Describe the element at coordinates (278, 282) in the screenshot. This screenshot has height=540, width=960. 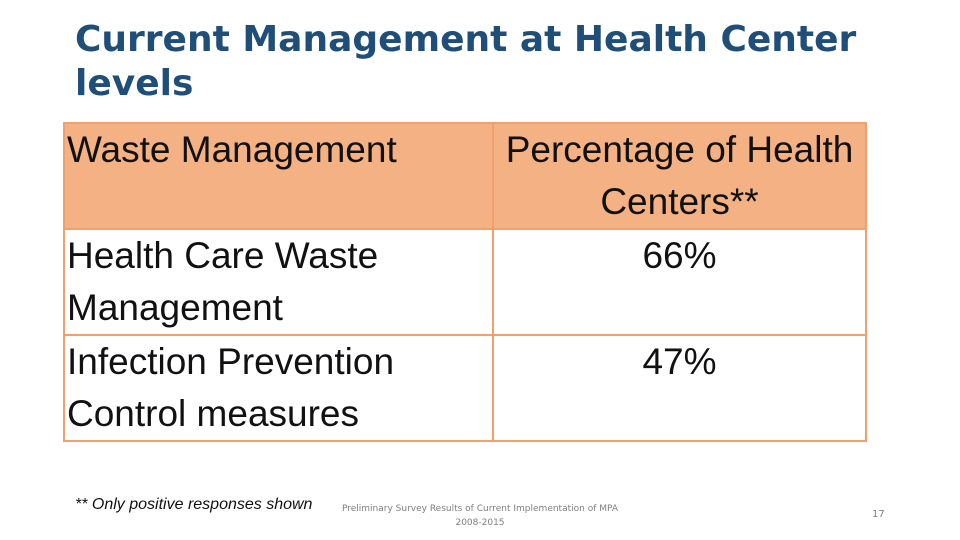
I see `row-label: Health Care Waste Management` at that location.